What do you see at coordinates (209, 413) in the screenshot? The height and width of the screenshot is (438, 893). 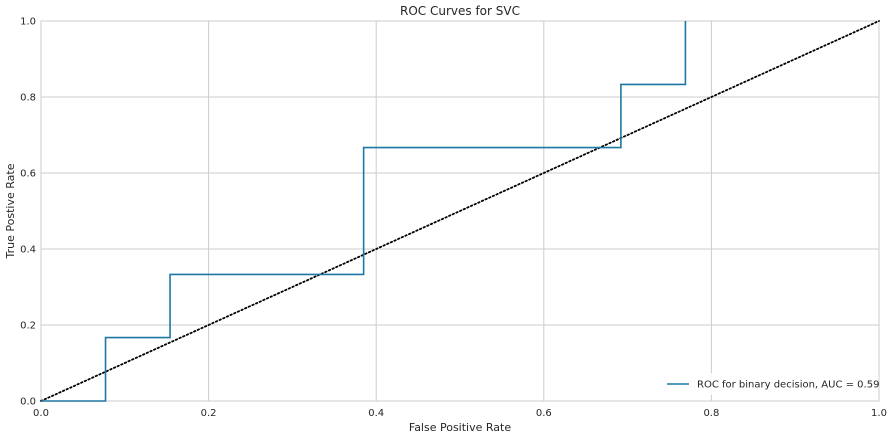 I see `x-tick-label: 0.2` at bounding box center [209, 413].